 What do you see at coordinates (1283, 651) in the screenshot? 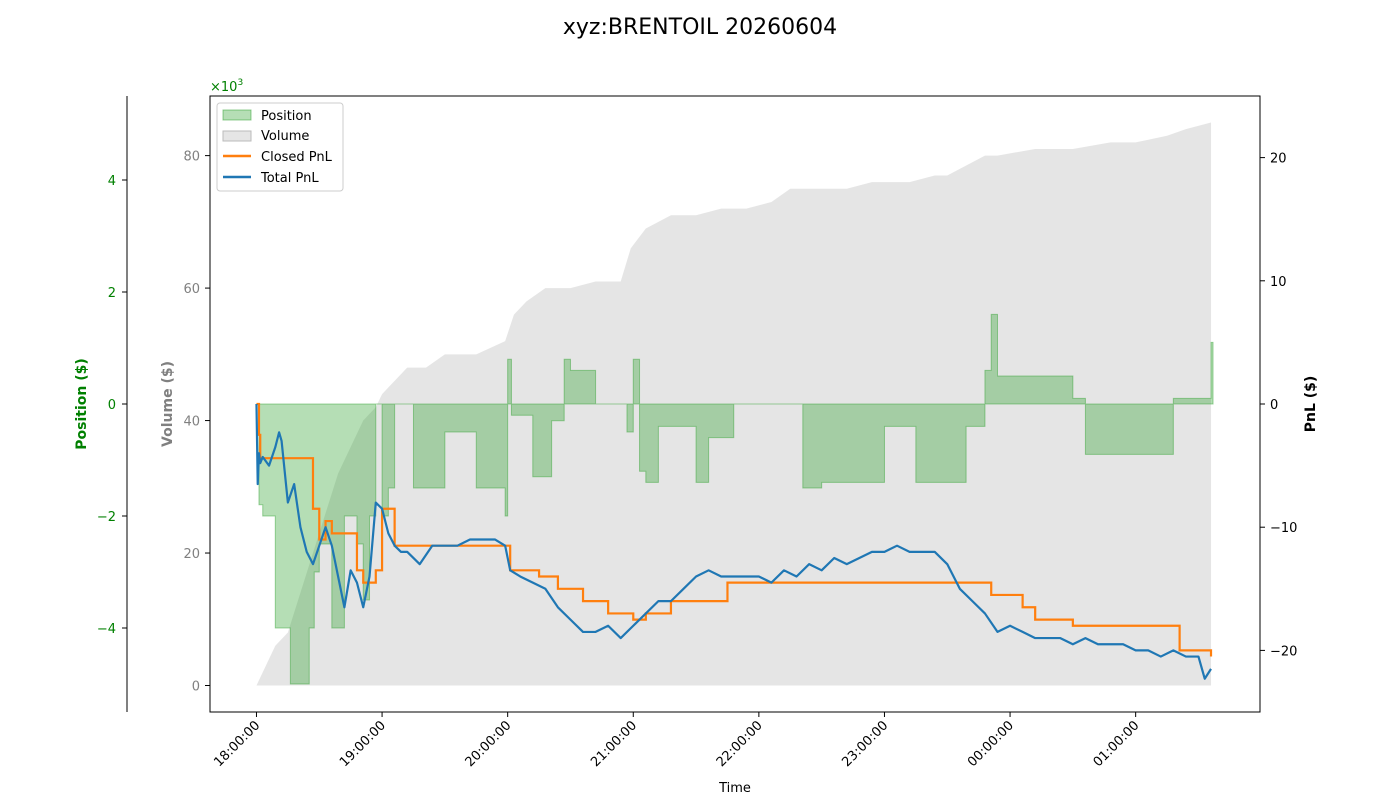
I see `pnl-tick-label: −20` at bounding box center [1283, 651].